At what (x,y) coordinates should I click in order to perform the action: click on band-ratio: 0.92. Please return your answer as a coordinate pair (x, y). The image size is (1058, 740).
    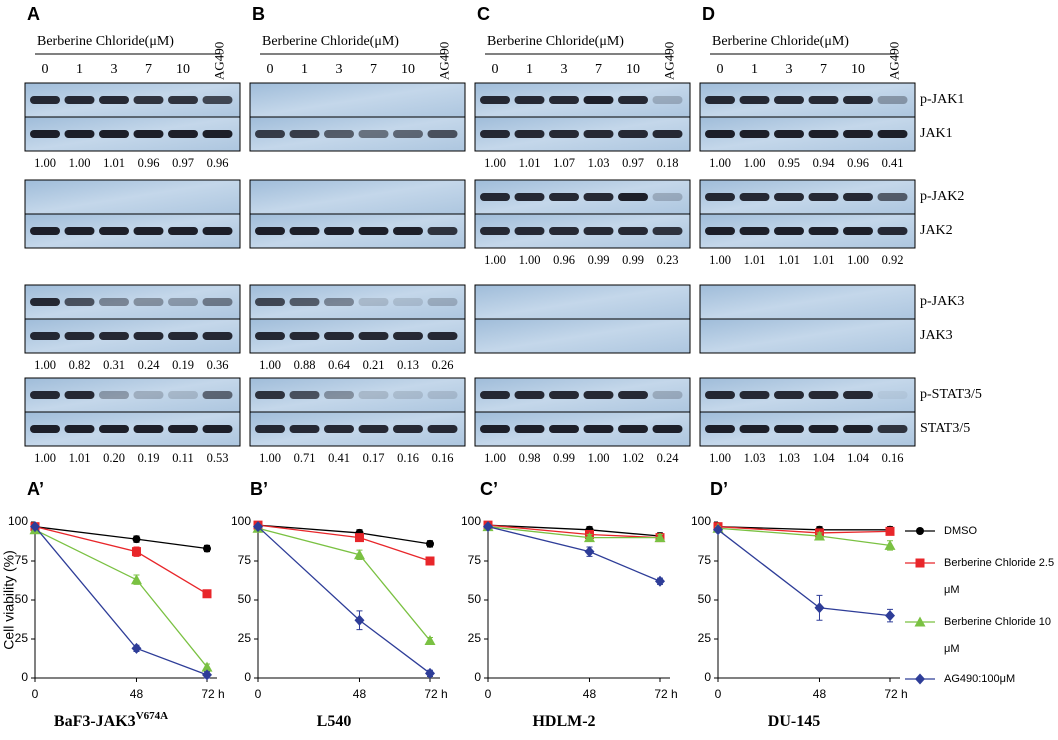
    Looking at the image, I should click on (893, 260).